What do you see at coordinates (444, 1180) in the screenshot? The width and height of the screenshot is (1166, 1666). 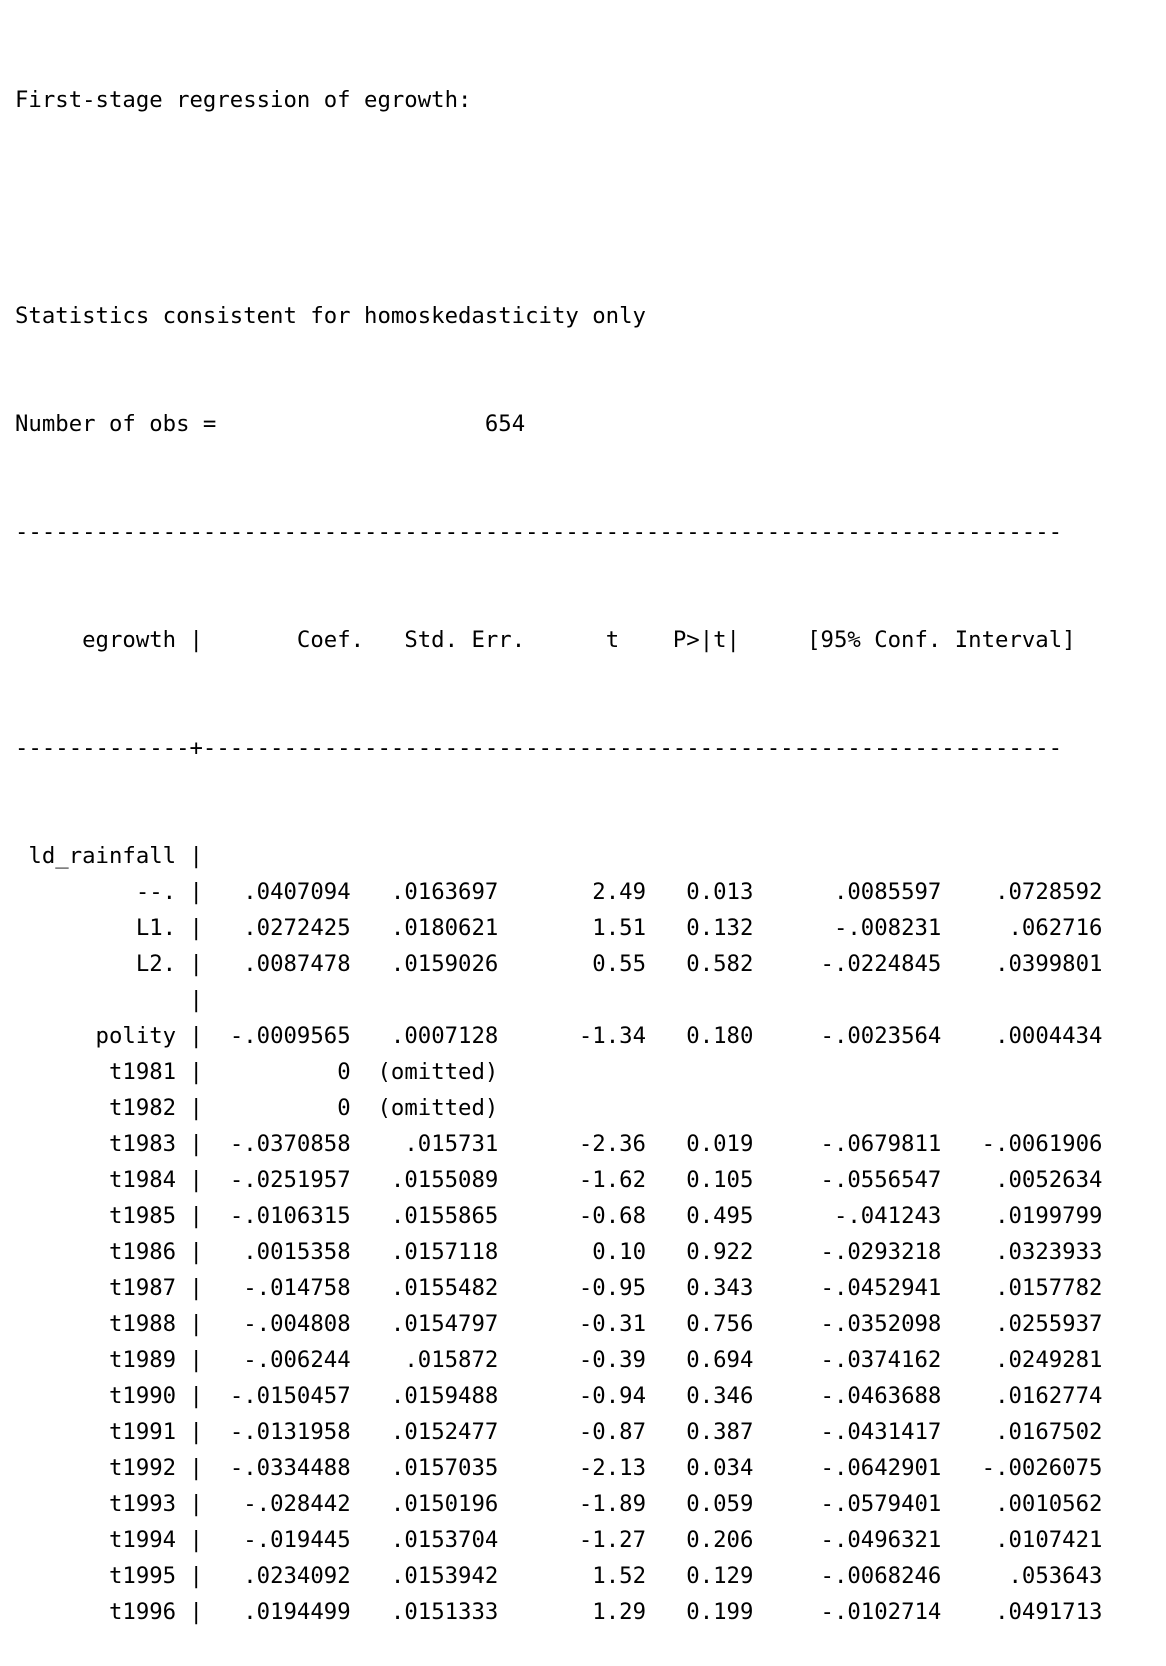 I see `cell-se: .0155089` at bounding box center [444, 1180].